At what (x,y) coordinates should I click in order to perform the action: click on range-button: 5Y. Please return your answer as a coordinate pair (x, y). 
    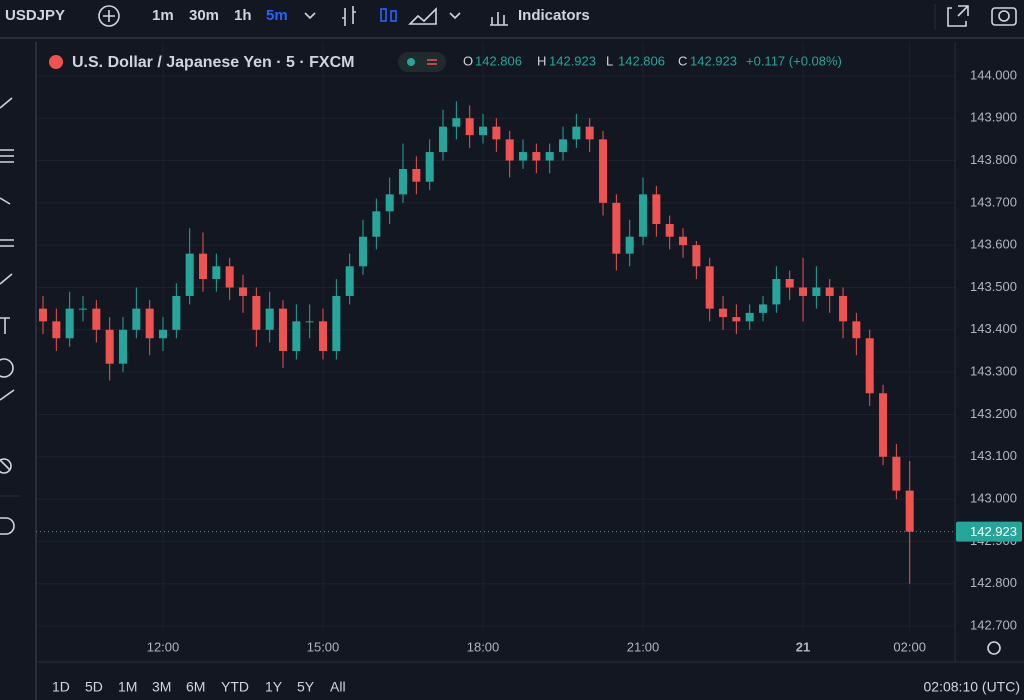
    Looking at the image, I should click on (306, 687).